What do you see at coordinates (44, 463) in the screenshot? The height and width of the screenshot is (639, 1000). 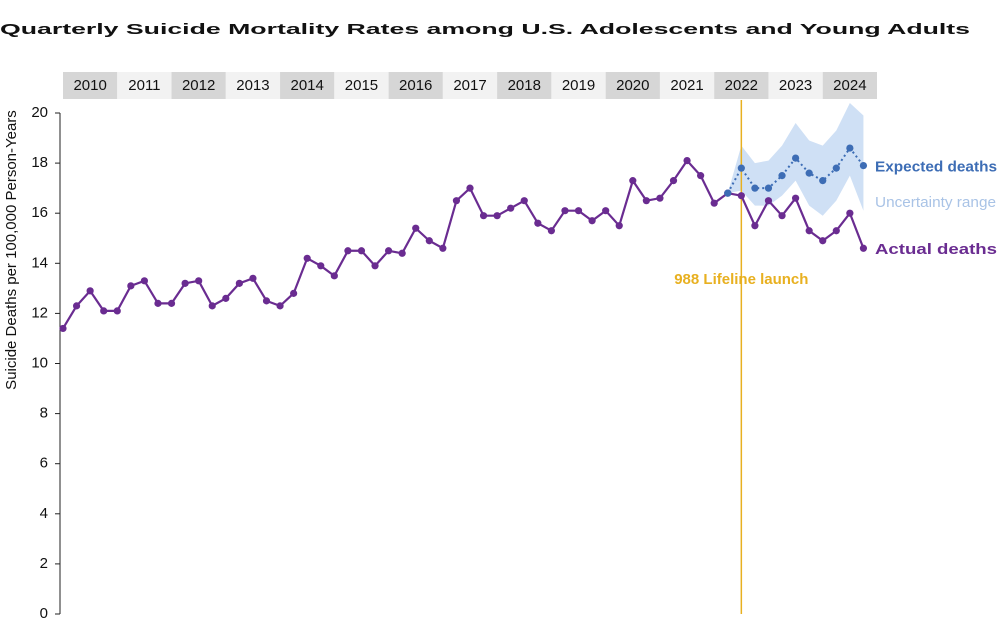 I see `y-tick-label: 6` at bounding box center [44, 463].